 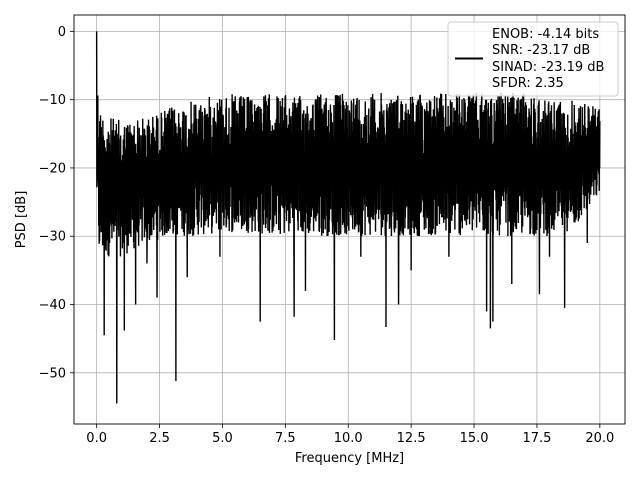 What do you see at coordinates (159, 438) in the screenshot?
I see `x-tick-label: 2.5` at bounding box center [159, 438].